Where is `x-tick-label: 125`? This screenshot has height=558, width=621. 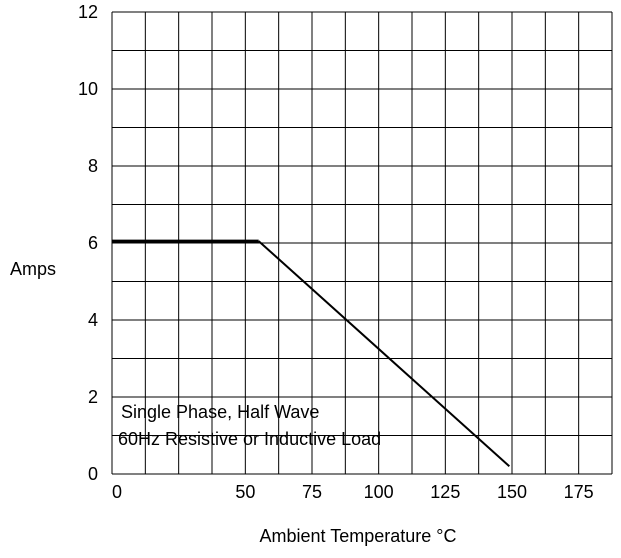
x-tick-label: 125 is located at coordinates (445, 492).